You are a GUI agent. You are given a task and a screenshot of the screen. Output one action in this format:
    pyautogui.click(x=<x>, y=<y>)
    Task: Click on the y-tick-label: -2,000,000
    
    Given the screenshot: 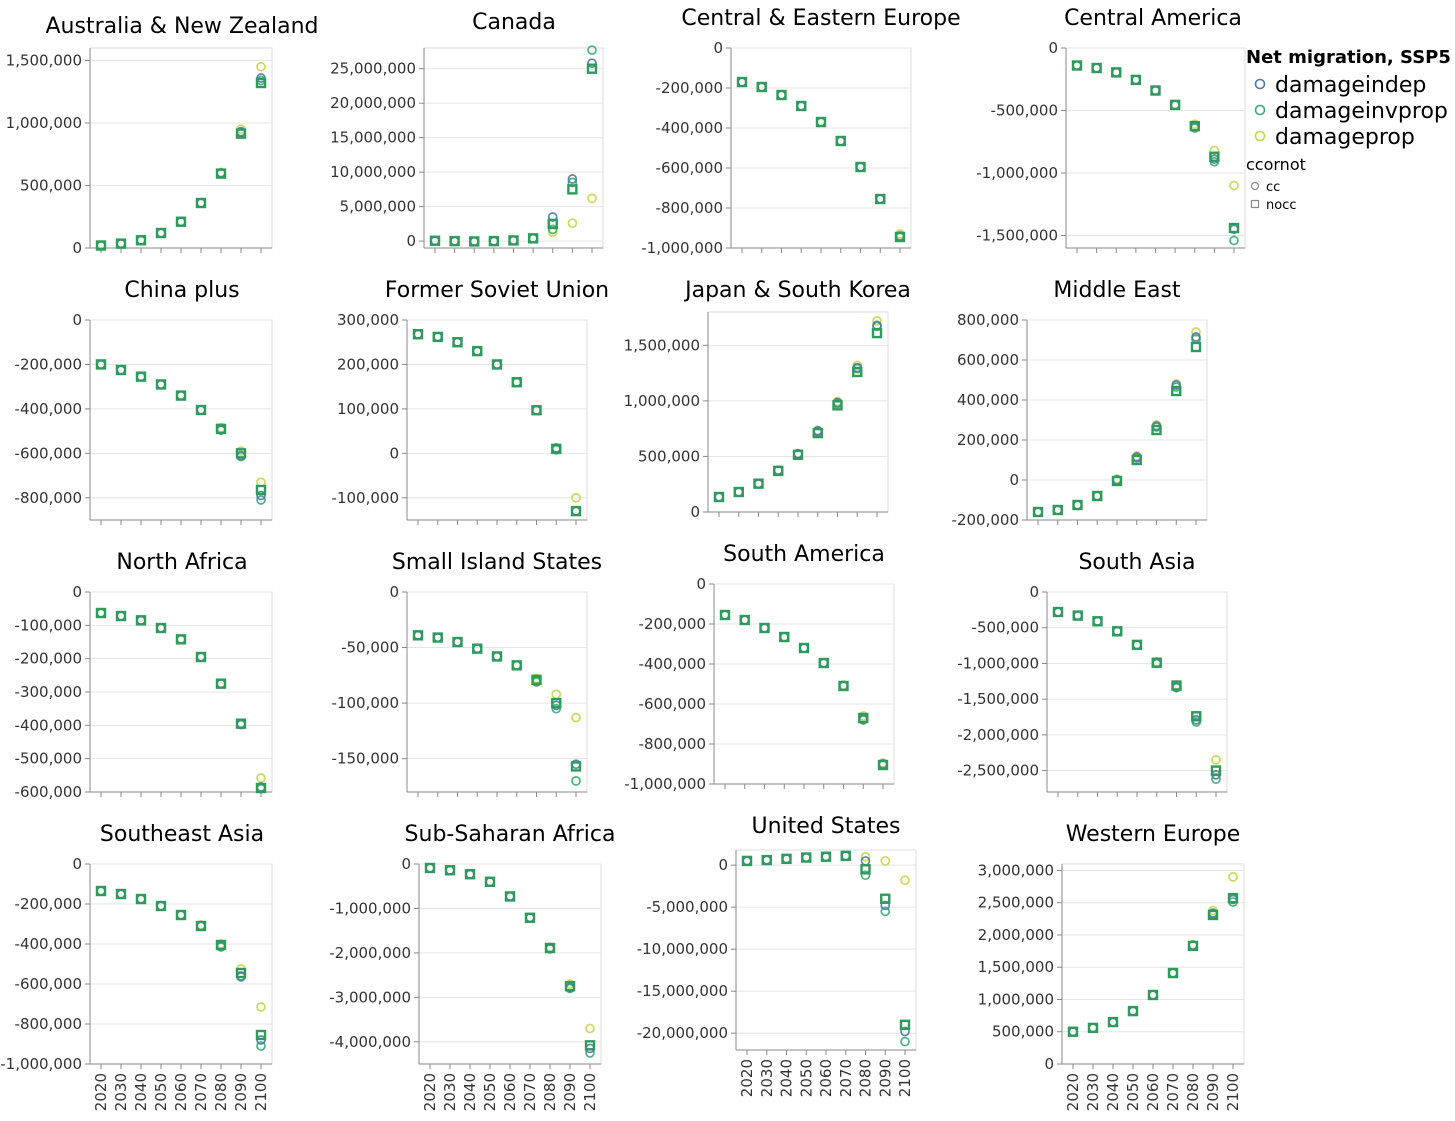 What is the action you would take?
    pyautogui.click(x=998, y=735)
    